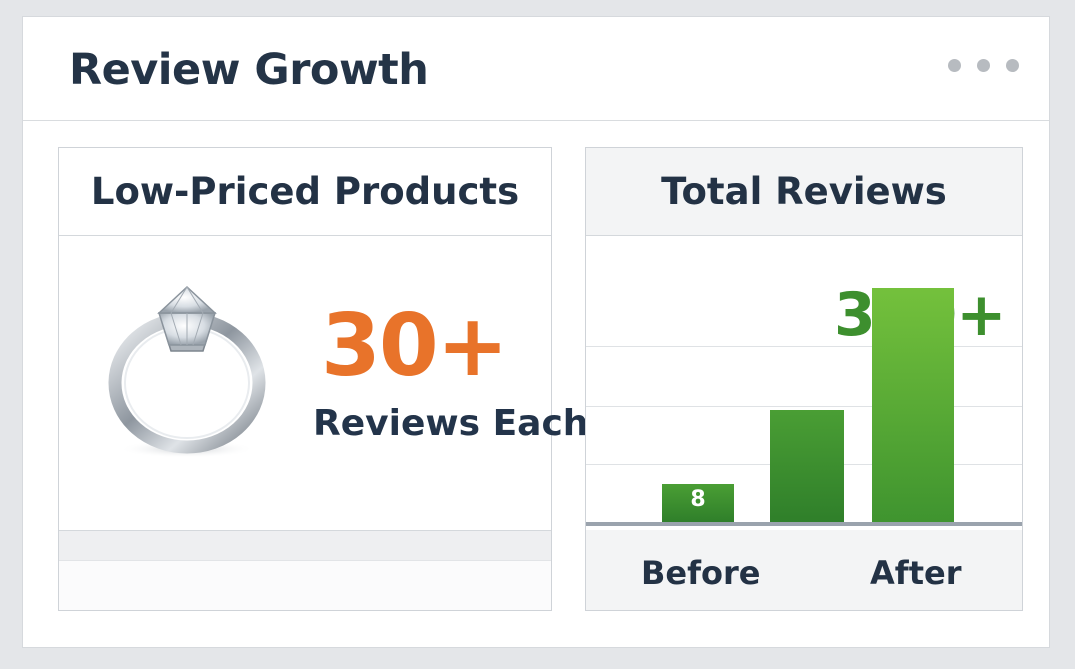 The image size is (1075, 669). What do you see at coordinates (698, 499) in the screenshot?
I see `bar-data-label: 8` at bounding box center [698, 499].